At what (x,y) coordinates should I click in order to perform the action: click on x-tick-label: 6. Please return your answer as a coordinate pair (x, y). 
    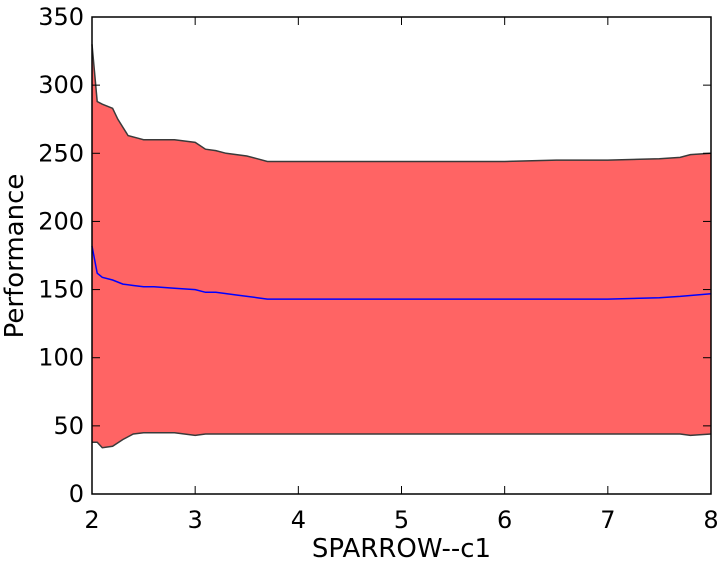
    Looking at the image, I should click on (504, 520).